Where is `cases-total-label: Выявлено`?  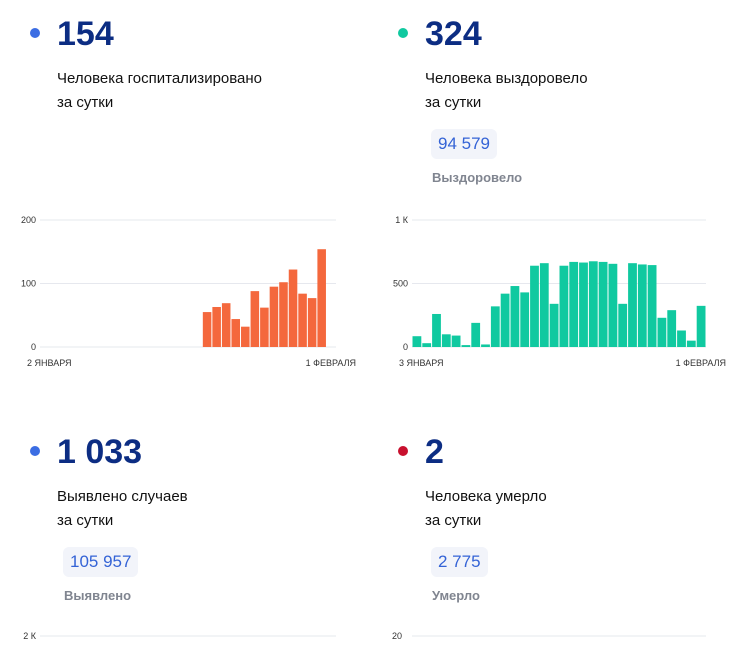 cases-total-label: Выявлено is located at coordinates (98, 595).